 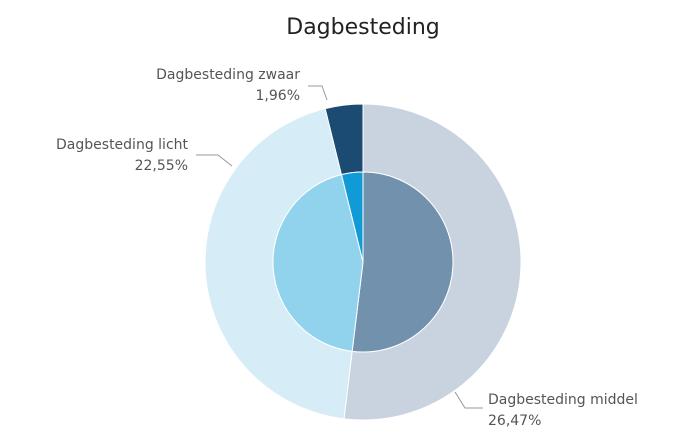 I want to click on data-label-name: Dagbesteding middel, so click(x=563, y=400).